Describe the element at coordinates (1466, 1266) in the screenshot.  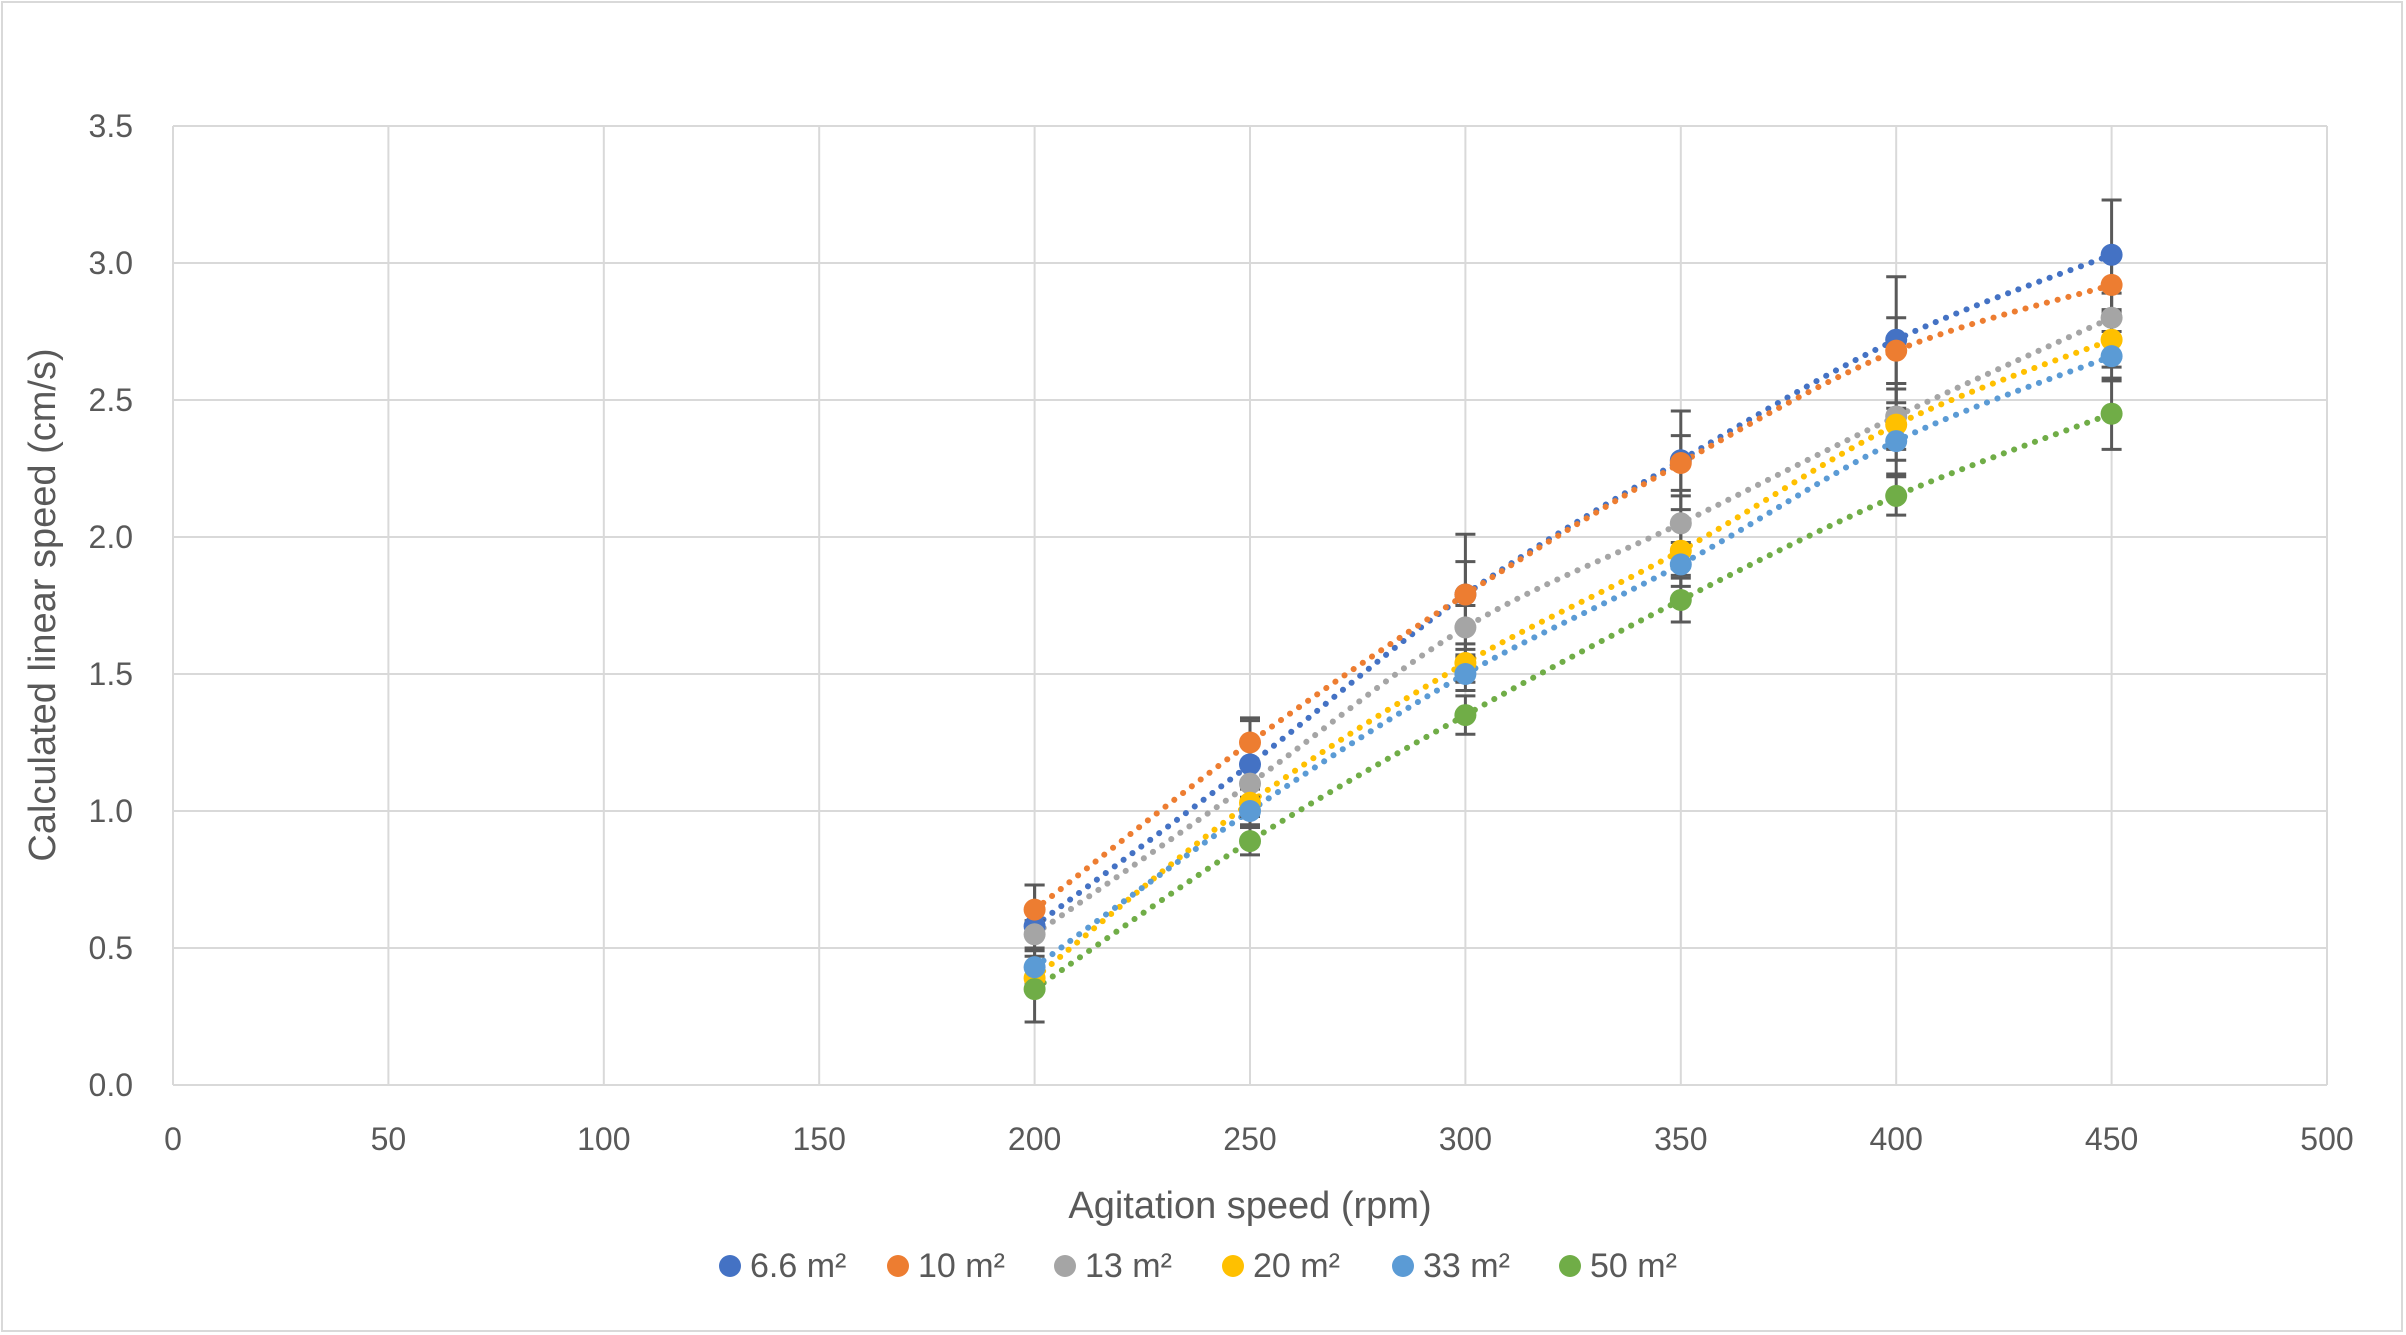
I see `legend-label: 33 m²` at that location.